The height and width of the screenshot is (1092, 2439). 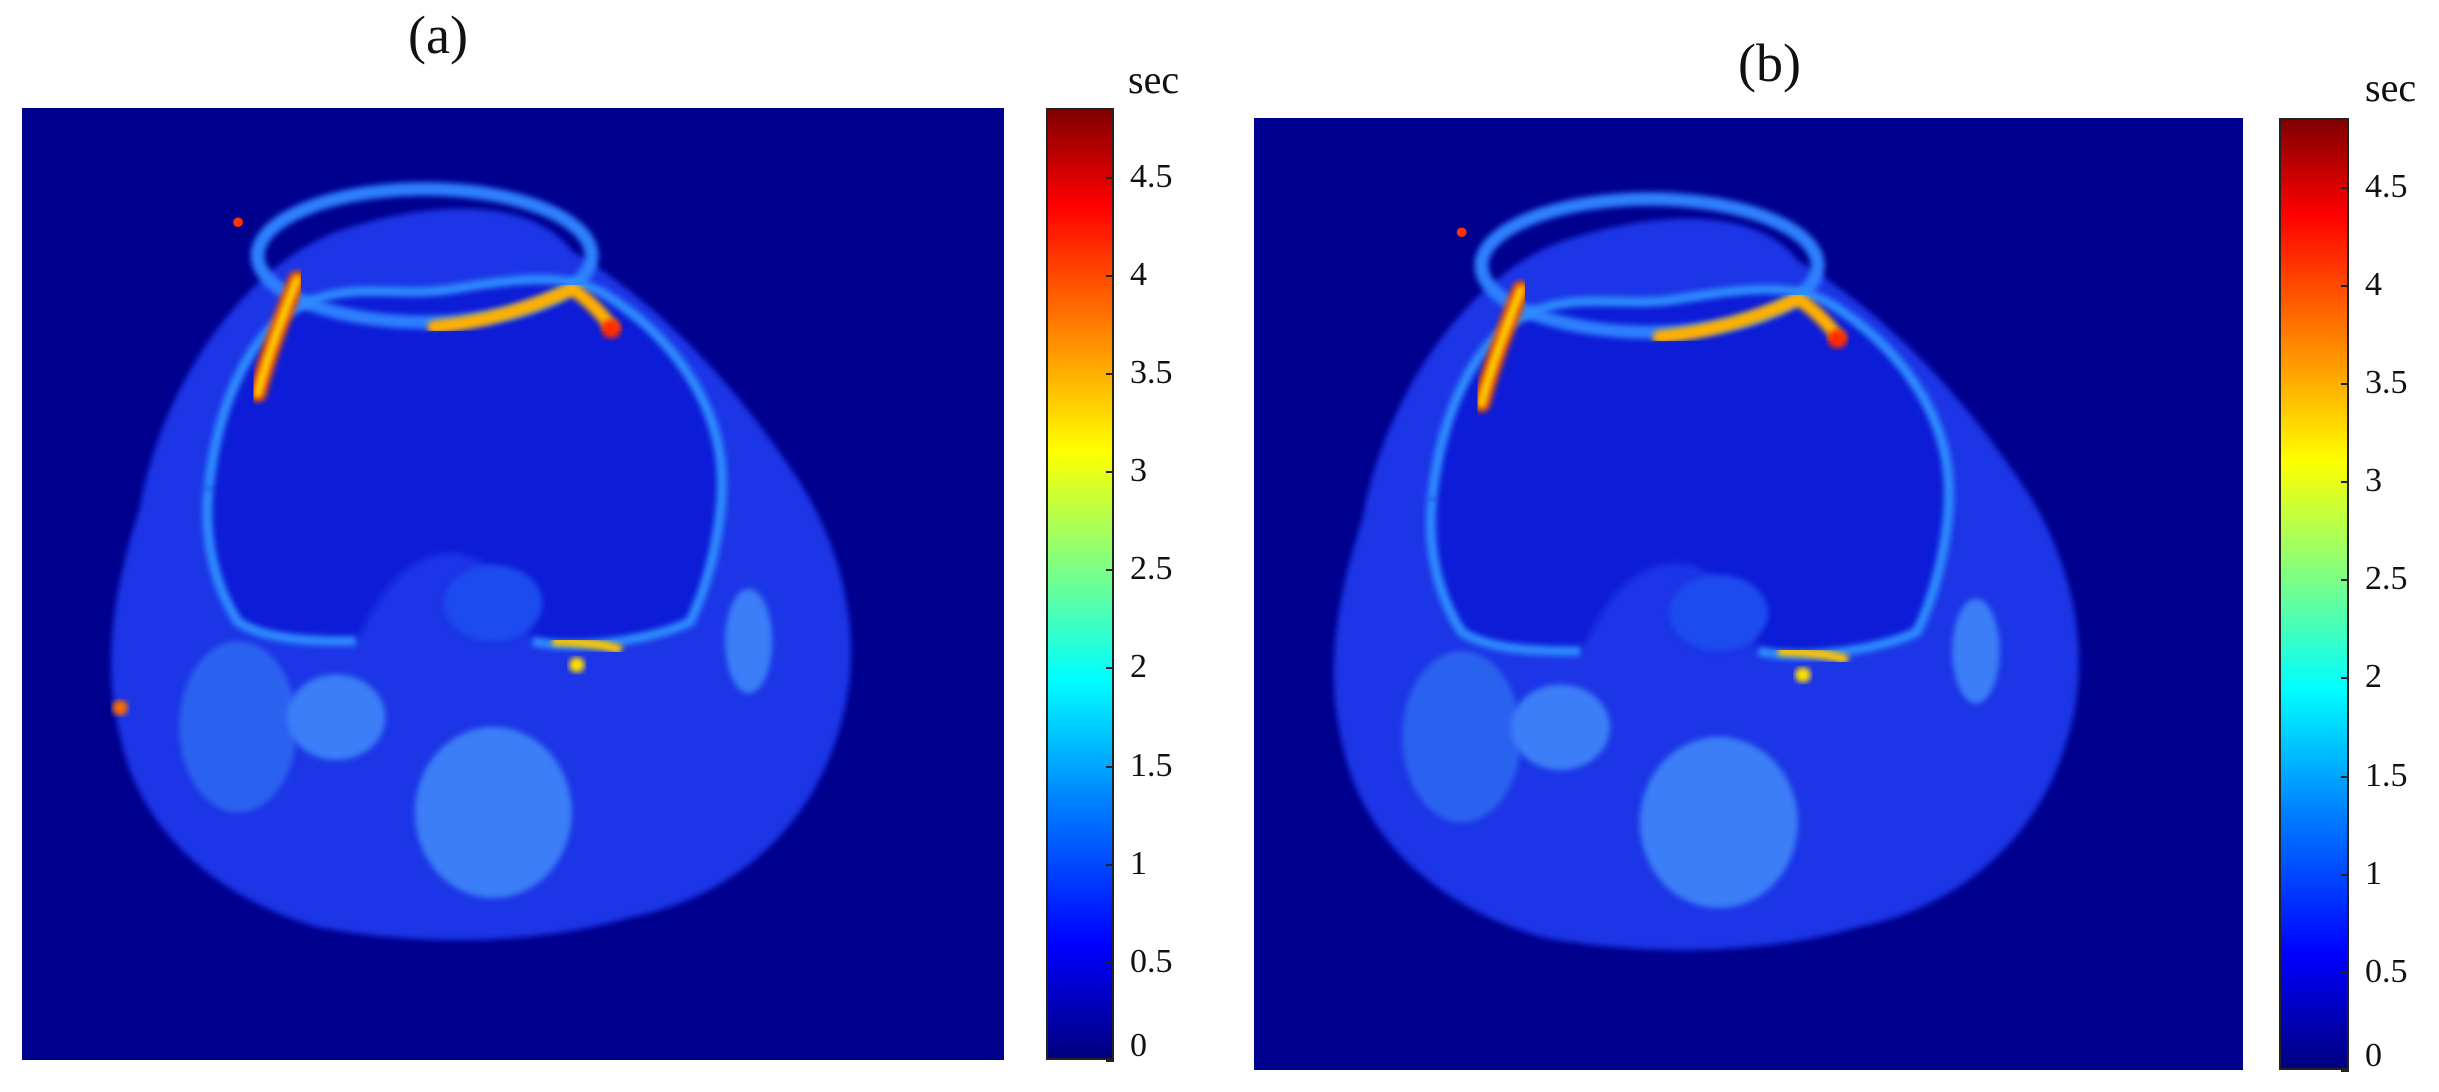 I want to click on panel-b-colorbar-tick-label: 4, so click(x=2373, y=284).